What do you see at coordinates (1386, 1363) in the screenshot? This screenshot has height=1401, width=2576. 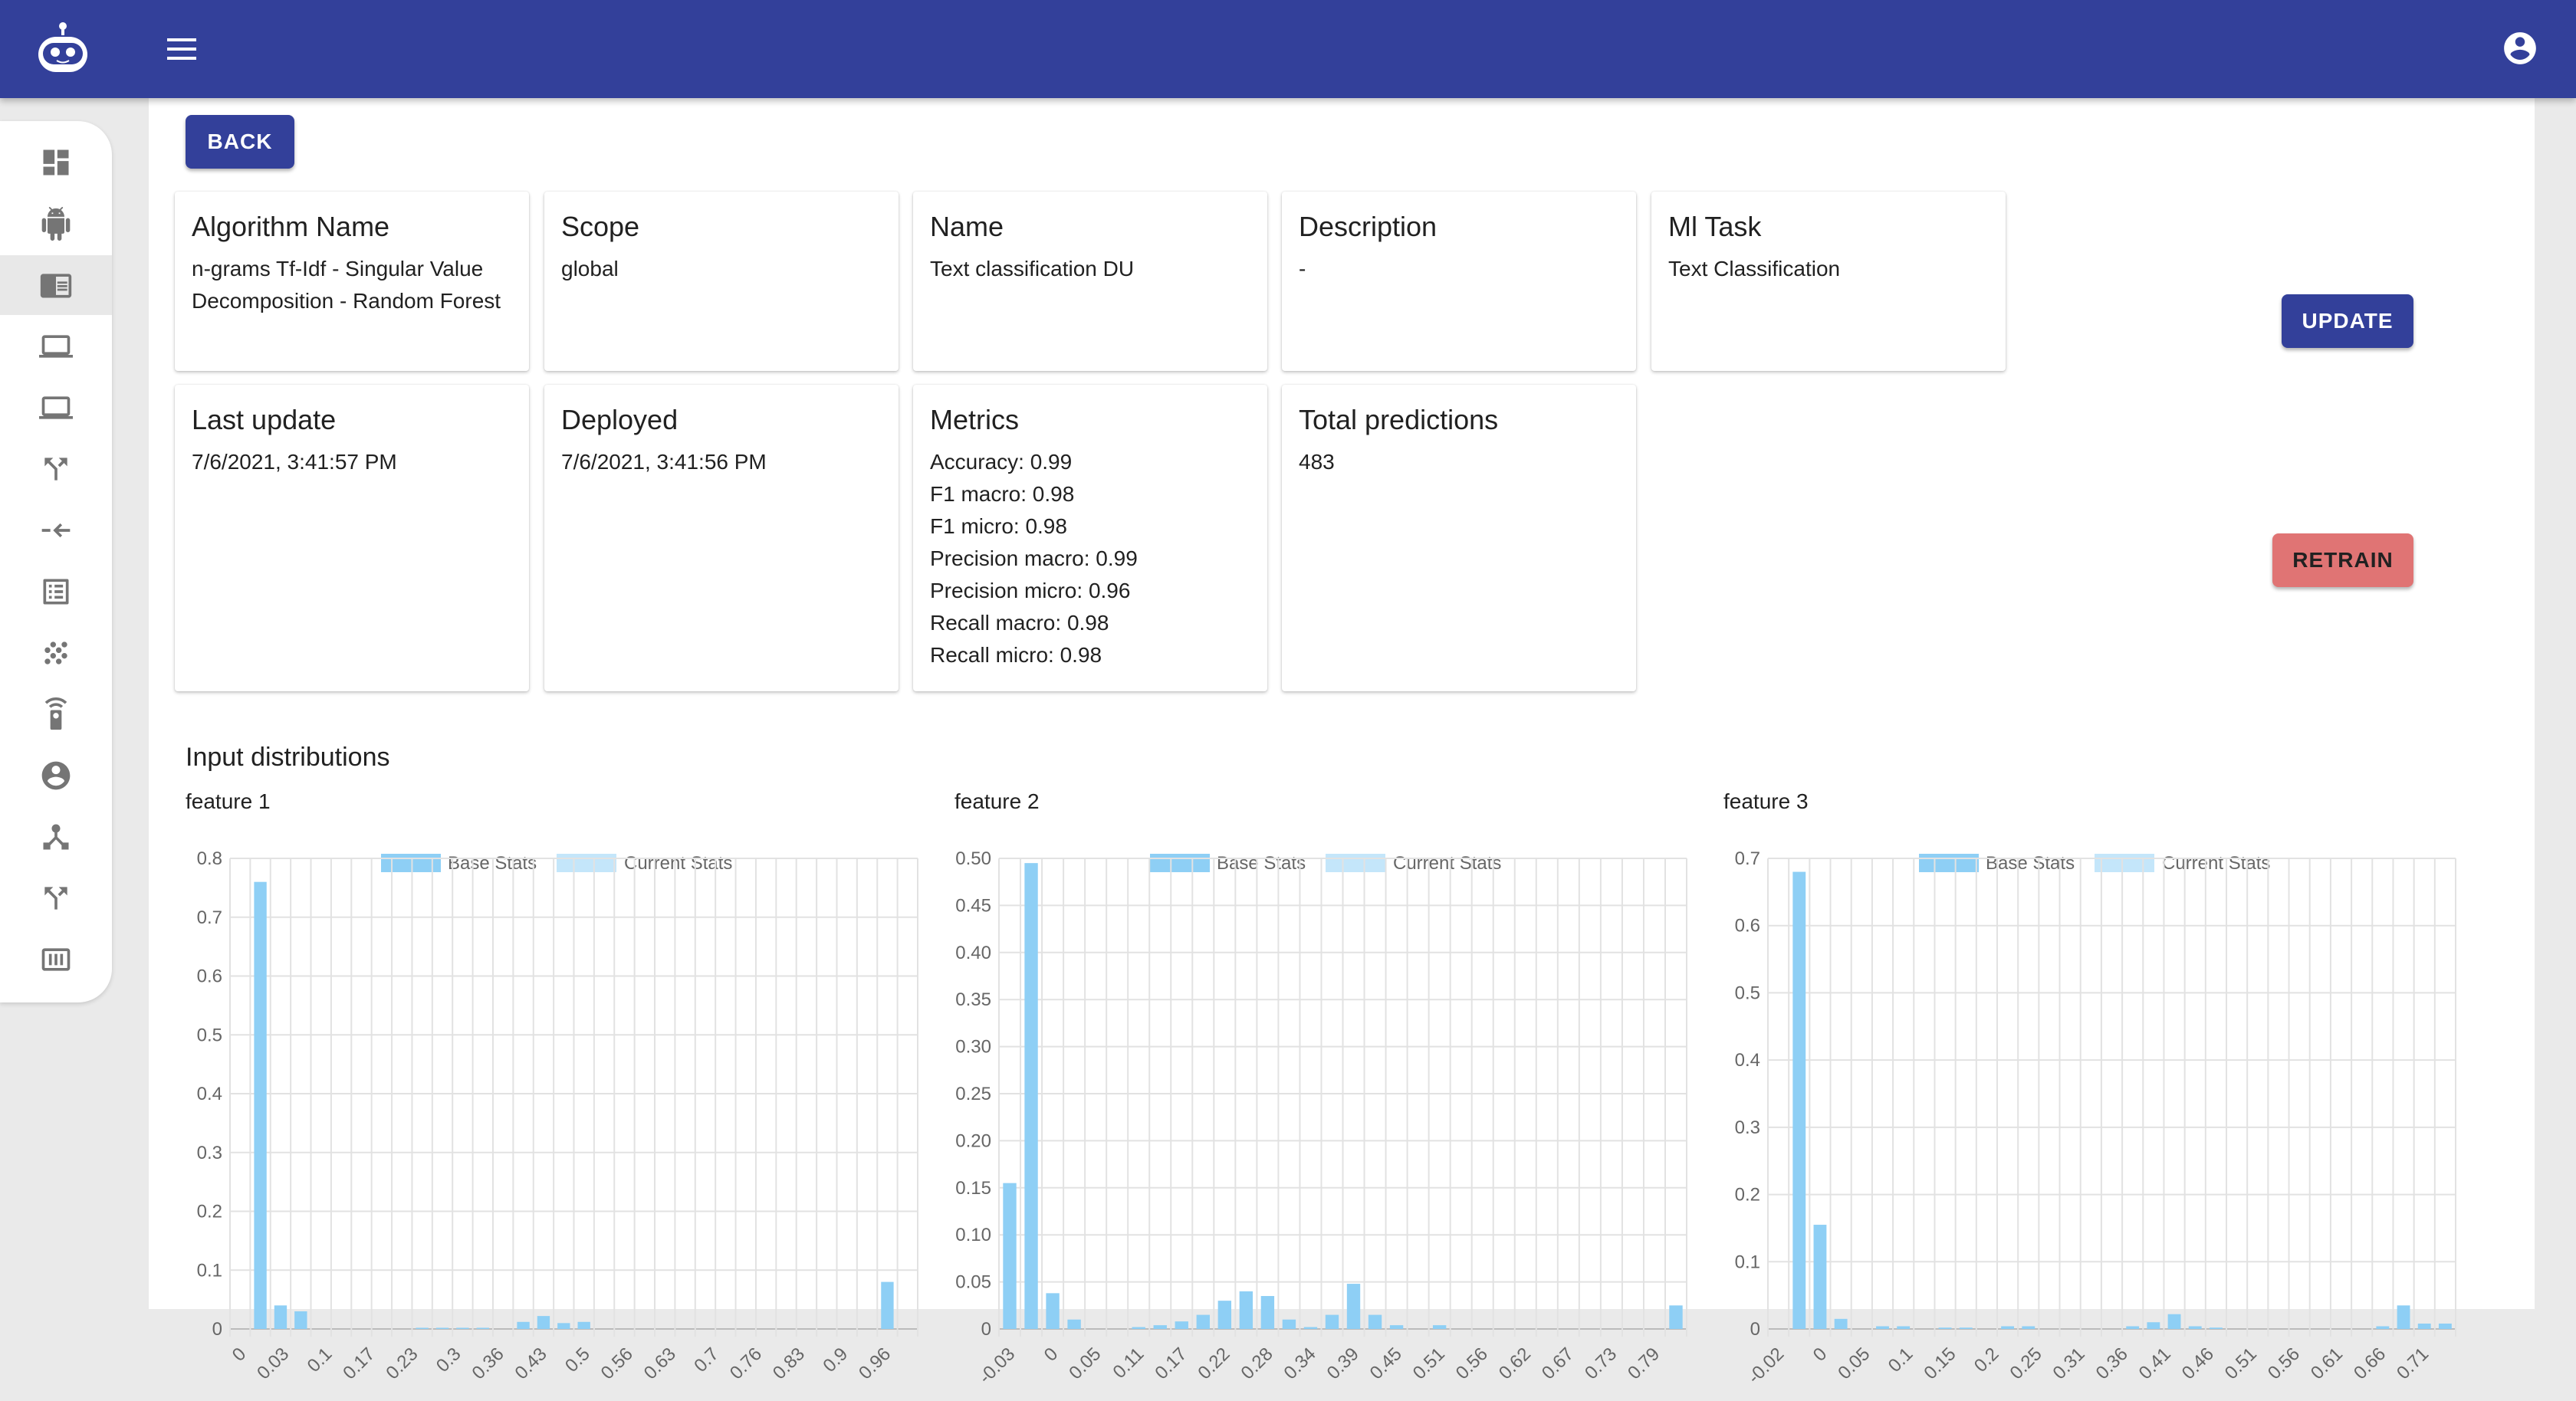 I see `x-tick-label: 0.45` at bounding box center [1386, 1363].